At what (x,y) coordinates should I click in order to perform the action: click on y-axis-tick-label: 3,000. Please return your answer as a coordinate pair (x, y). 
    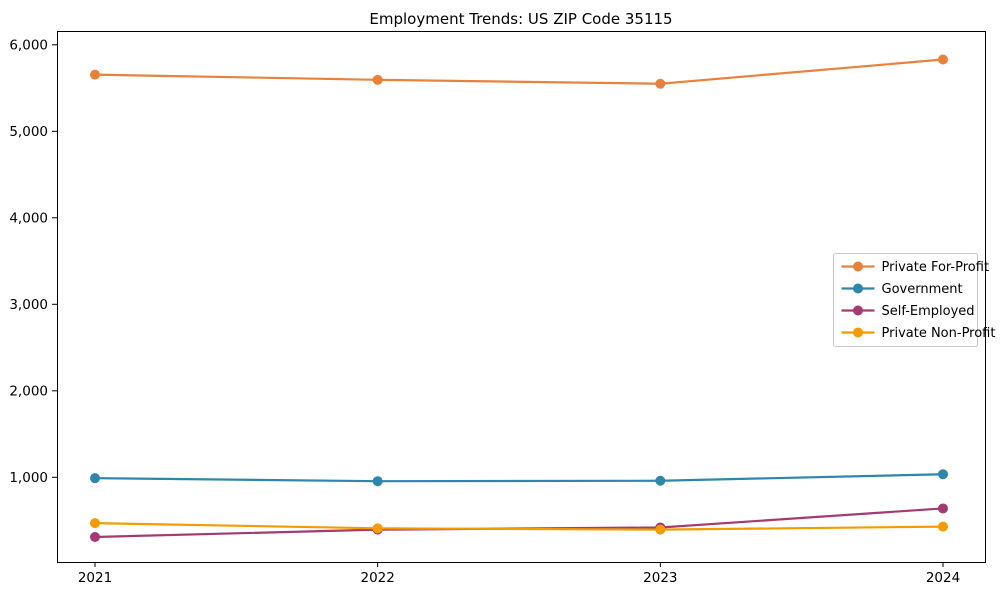
    Looking at the image, I should click on (28, 305).